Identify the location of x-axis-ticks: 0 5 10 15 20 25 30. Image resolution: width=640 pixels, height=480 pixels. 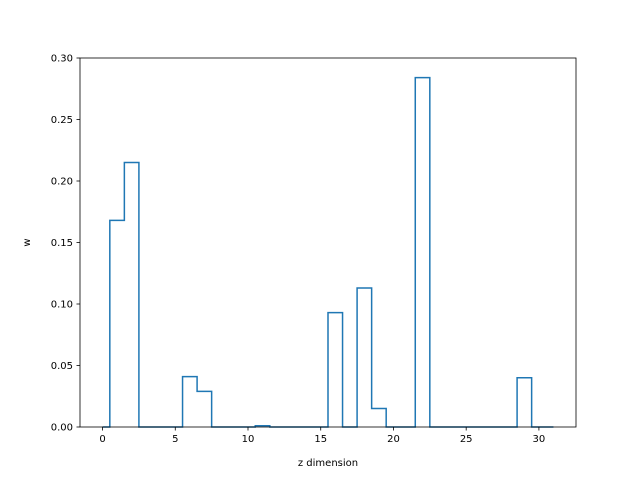
(322, 436).